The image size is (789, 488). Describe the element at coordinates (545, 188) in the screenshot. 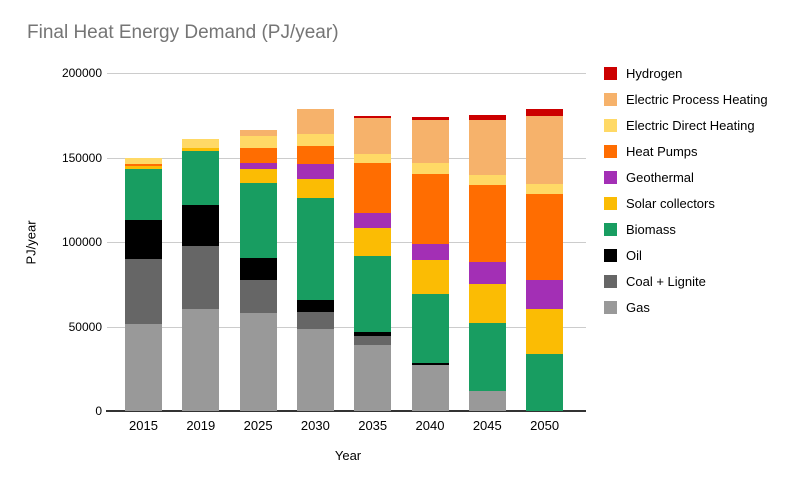

I see `bar-segment-electric-direct-heating-2050` at that location.